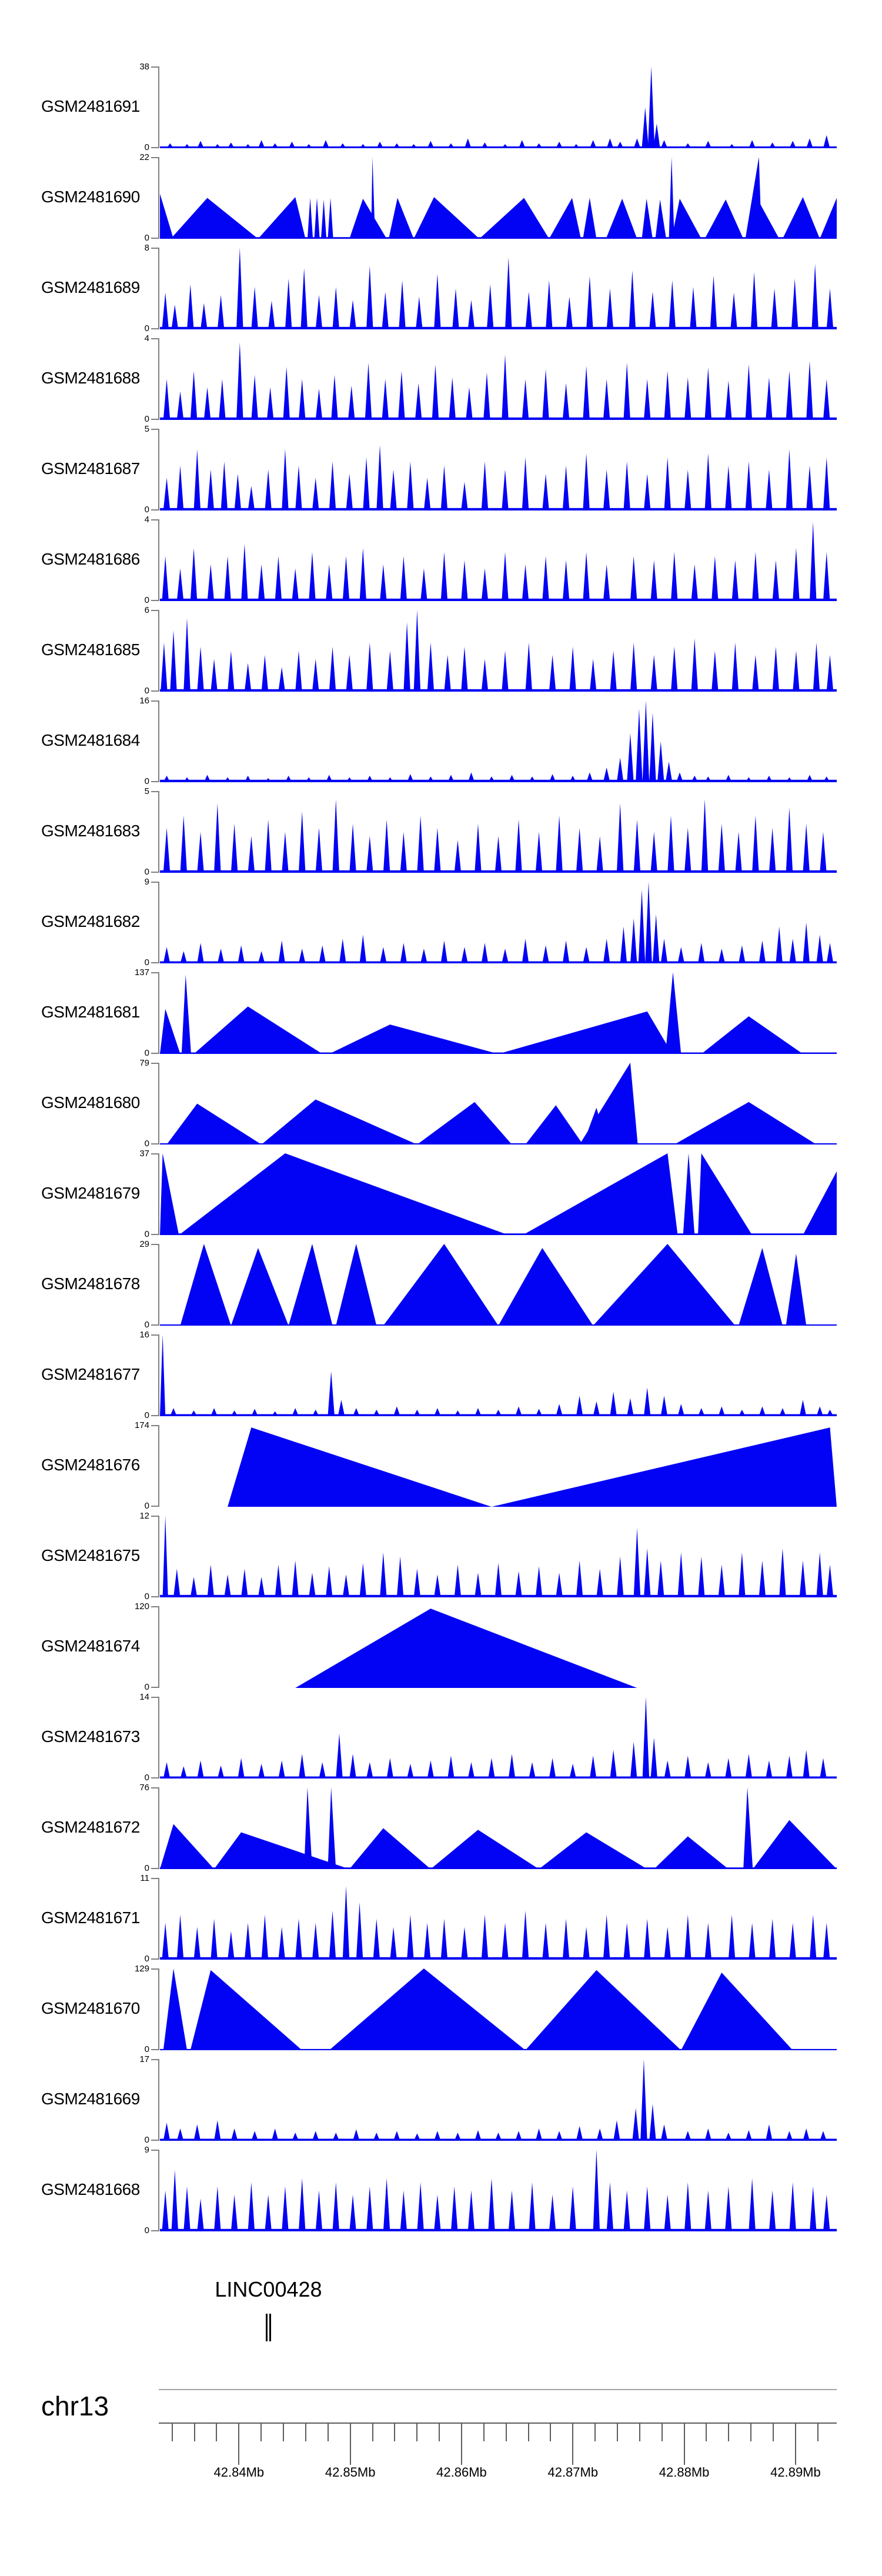 Image resolution: width=882 pixels, height=2576 pixels. Describe the element at coordinates (270, 2327) in the screenshot. I see `gene-exon` at that location.